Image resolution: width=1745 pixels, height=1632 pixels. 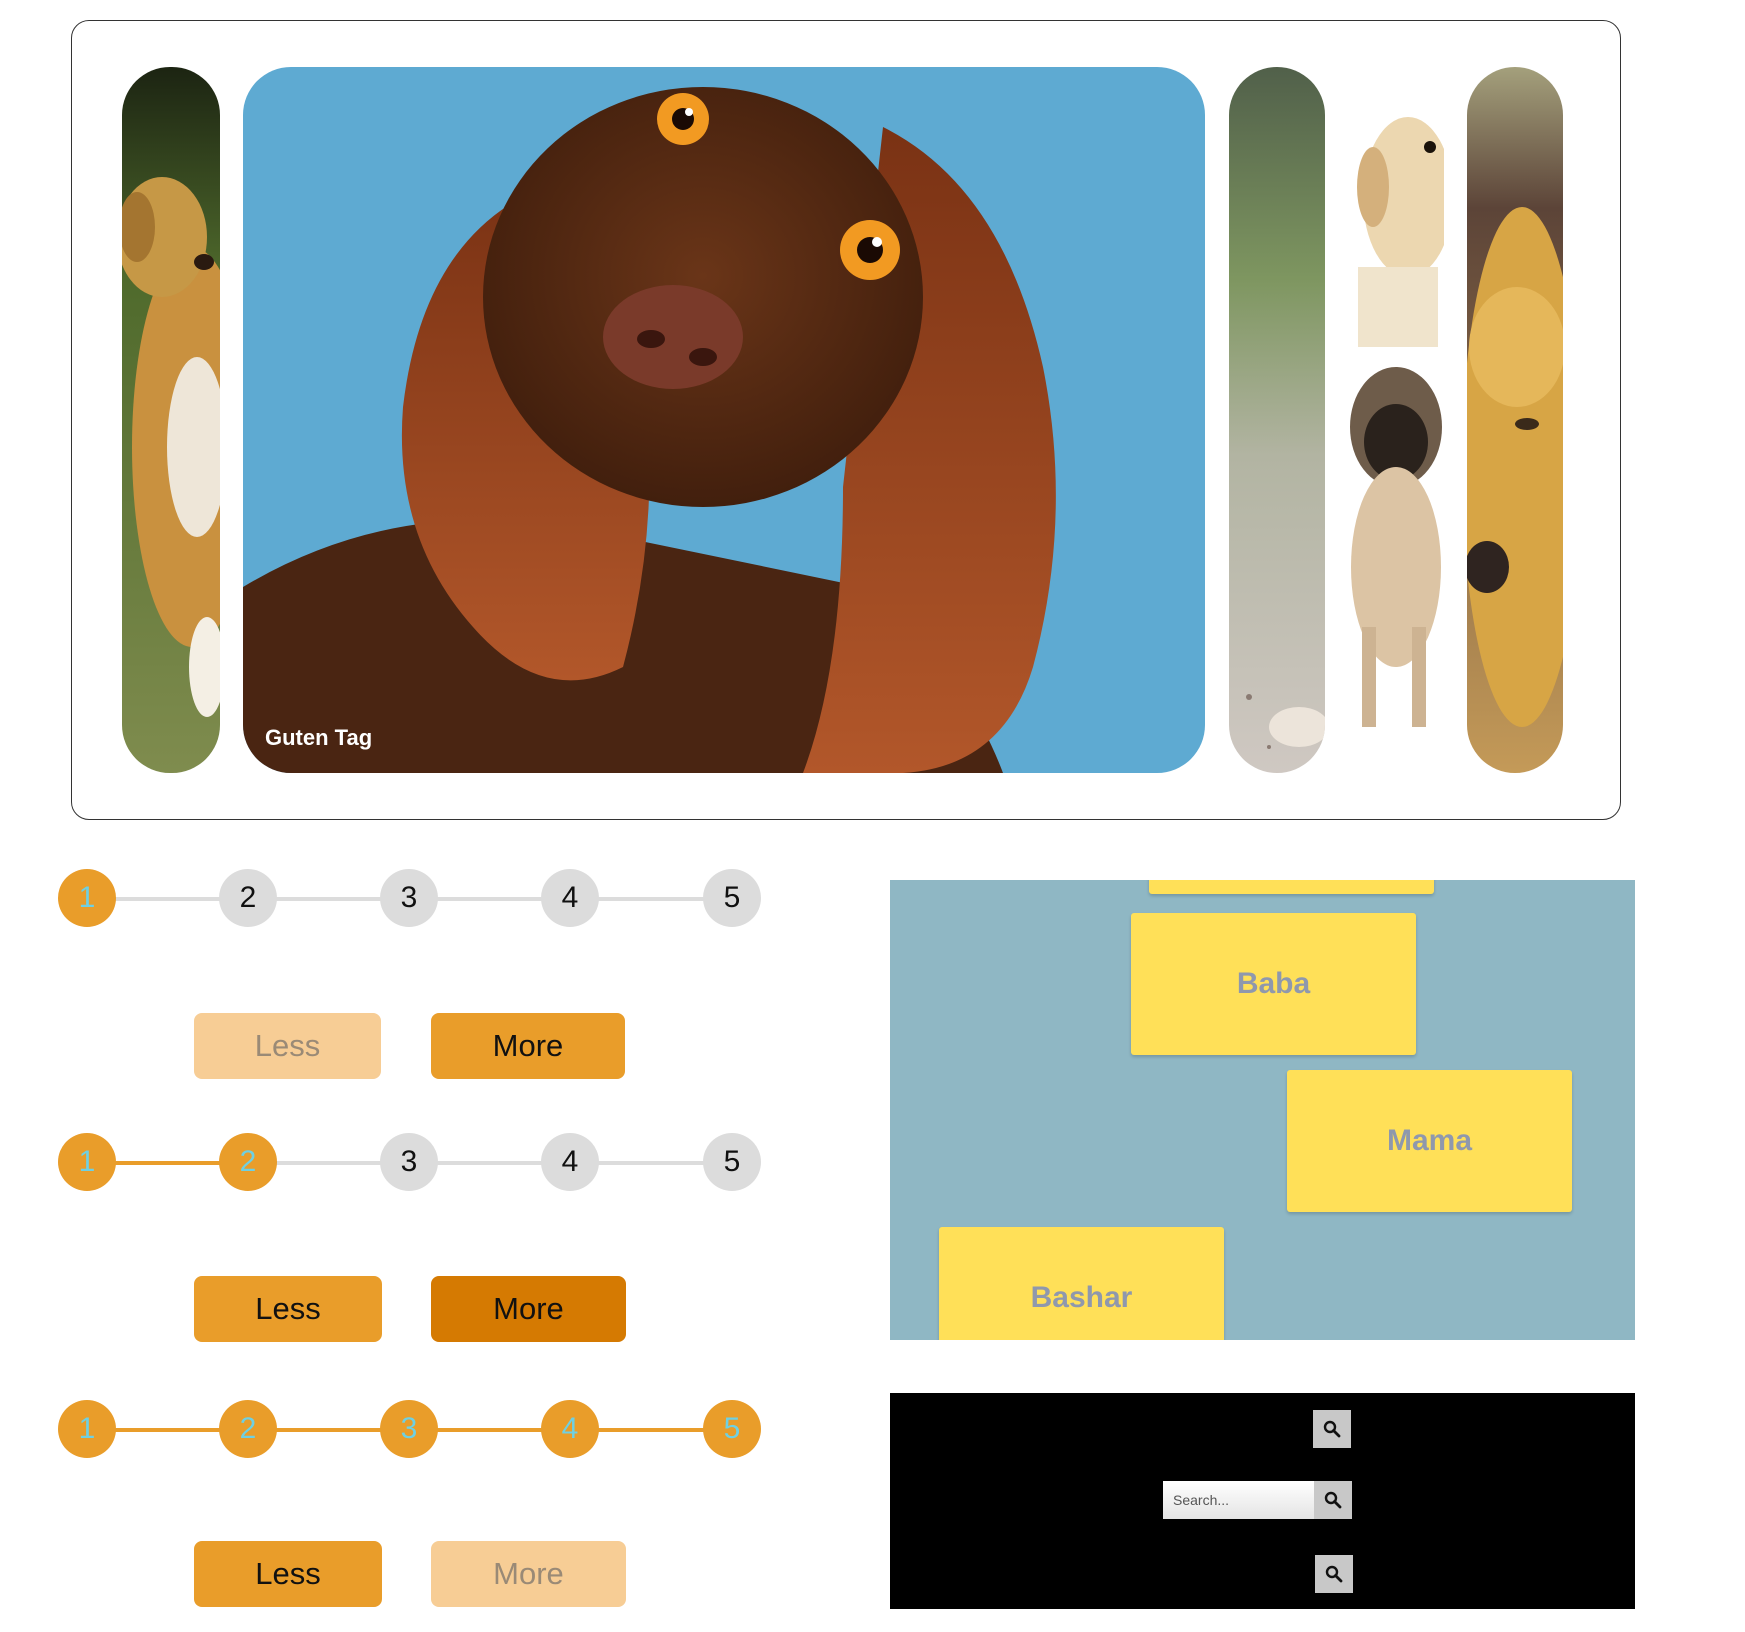 I want to click on gallery-panel-golden-dog, so click(x=171, y=420).